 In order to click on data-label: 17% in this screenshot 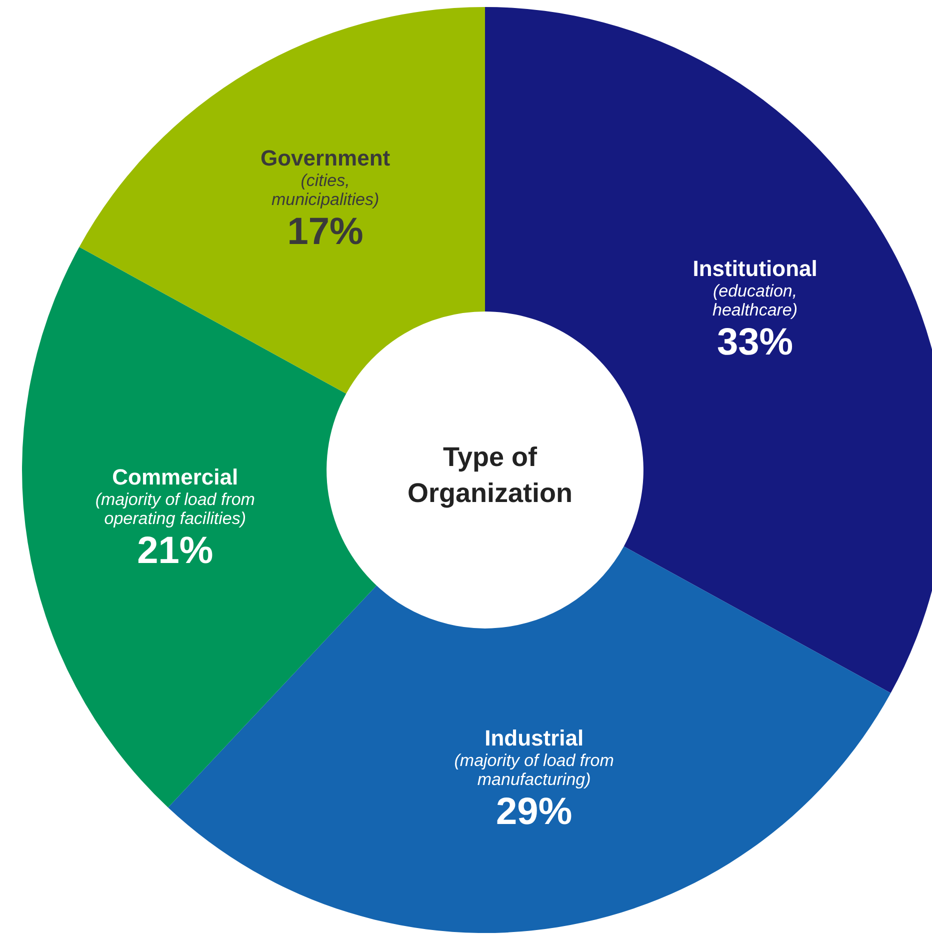, I will do `click(325, 231)`.